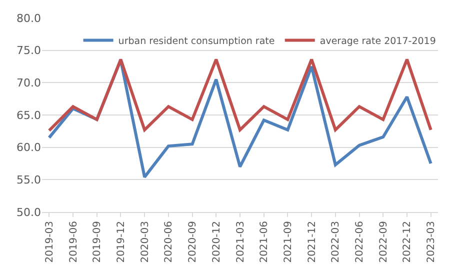  I want to click on x-tick-label: 2019-09, so click(98, 242).